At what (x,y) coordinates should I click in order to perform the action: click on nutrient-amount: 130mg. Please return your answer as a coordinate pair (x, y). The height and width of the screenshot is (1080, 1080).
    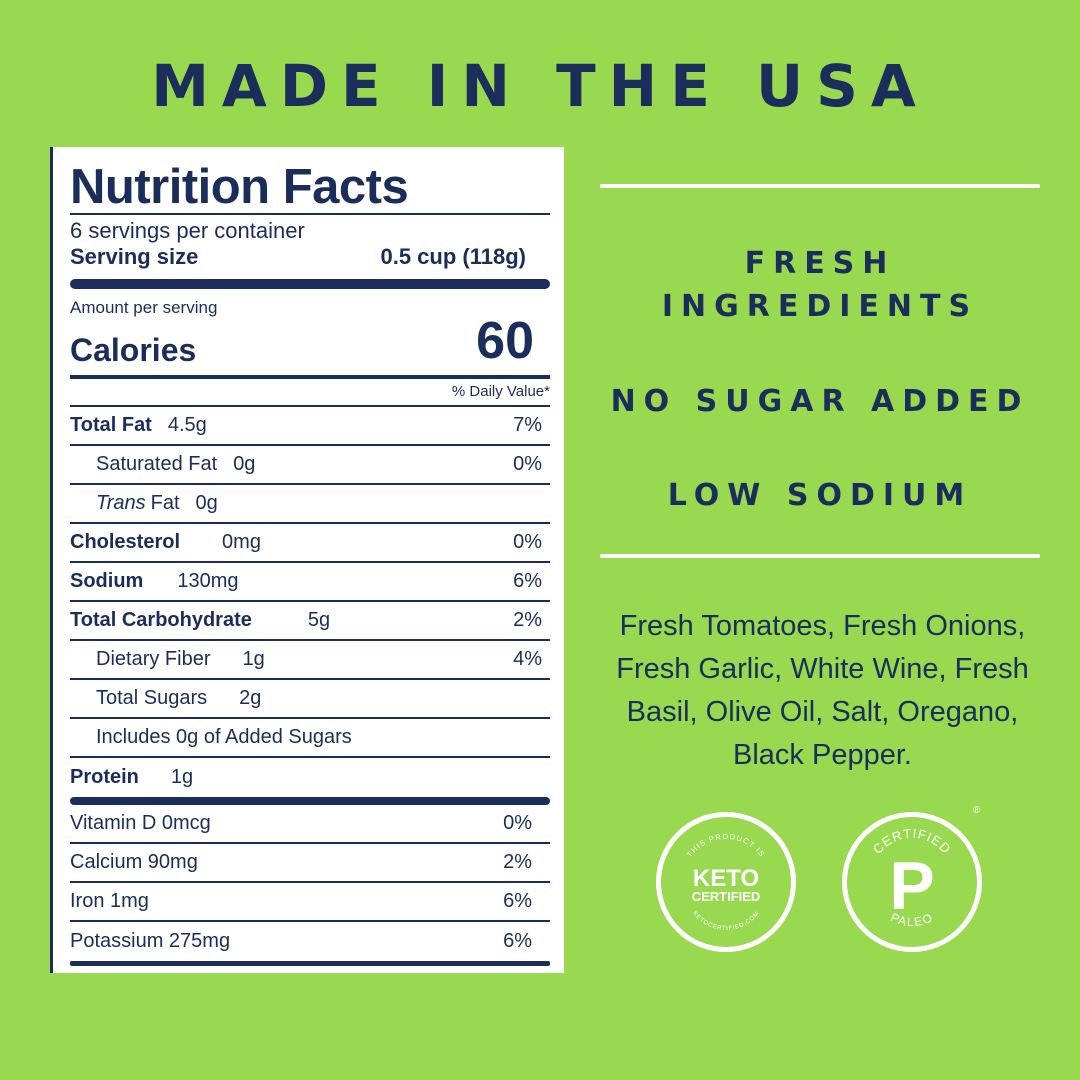
    Looking at the image, I should click on (208, 581).